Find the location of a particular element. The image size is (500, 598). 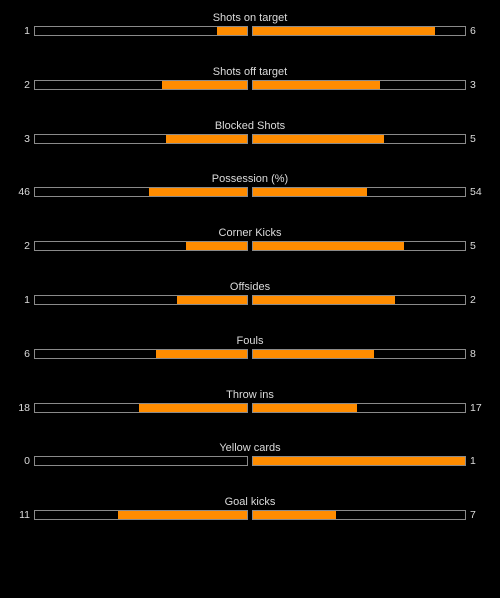

stat-label: Blocked Shots is located at coordinates (250, 125).